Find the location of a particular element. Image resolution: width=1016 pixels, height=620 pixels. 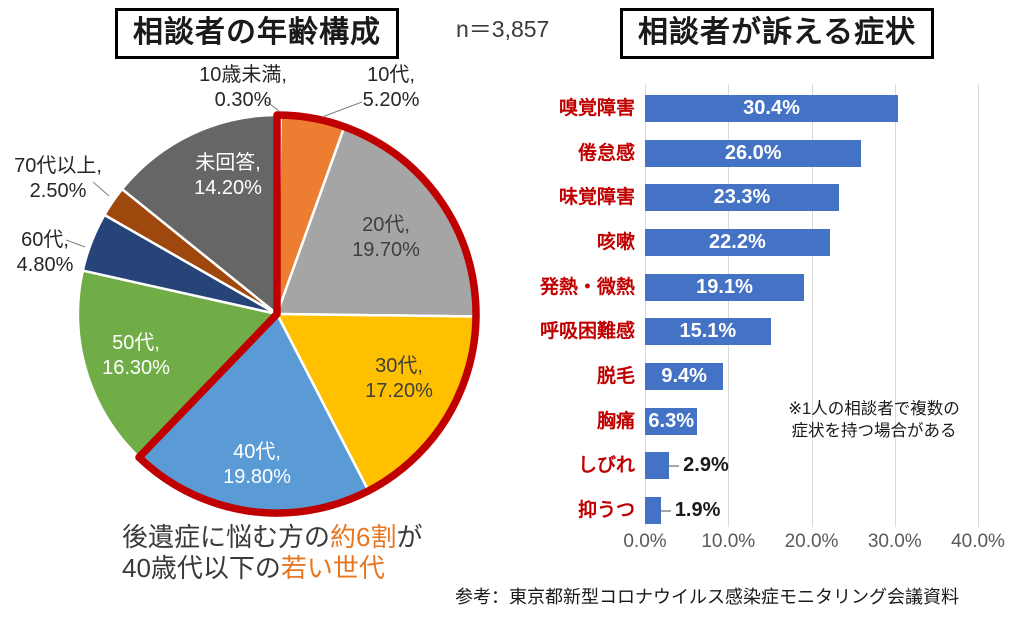

pie-label-70代以上: 70代以上, 2.50% is located at coordinates (58, 179).